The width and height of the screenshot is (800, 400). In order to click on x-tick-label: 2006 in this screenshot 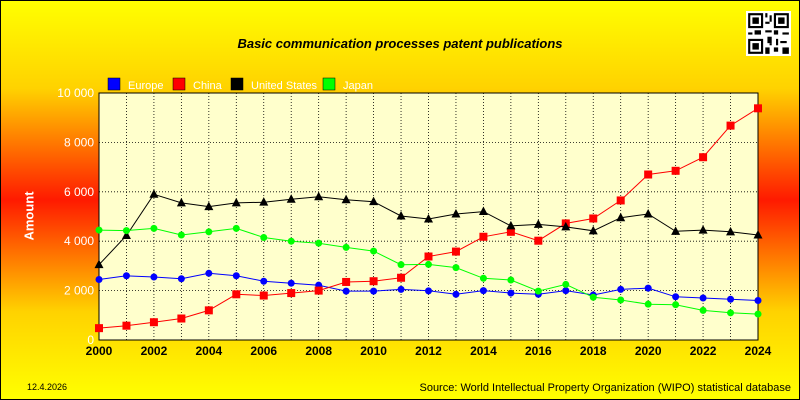, I will do `click(263, 351)`.